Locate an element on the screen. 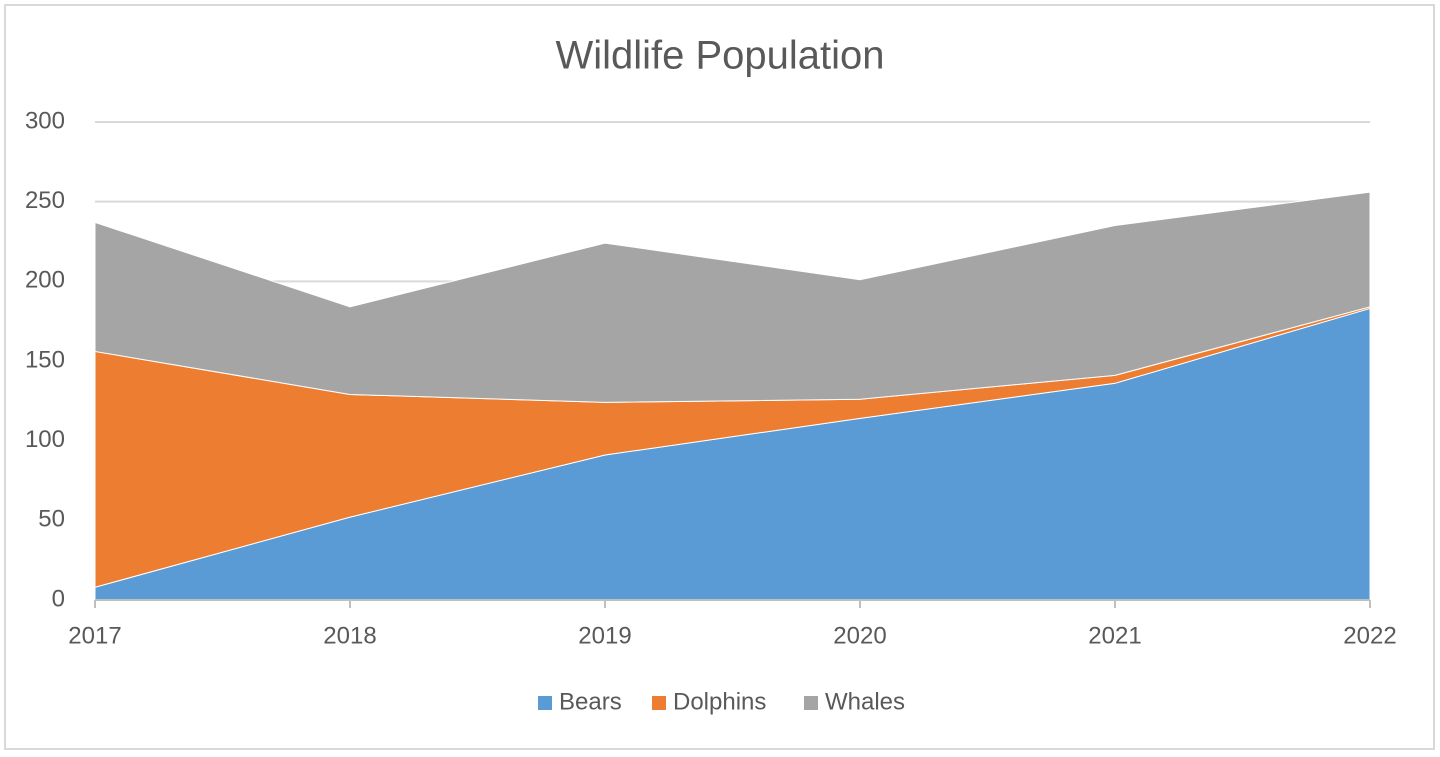 This screenshot has height=757, width=1440. x-tick-label: 2017 is located at coordinates (94, 635).